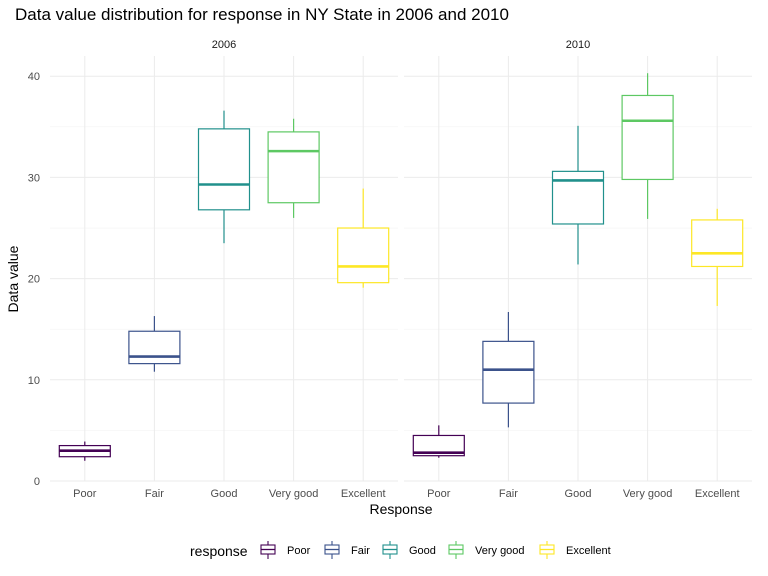 This screenshot has width=768, height=576. I want to click on box-2010-fair, so click(508, 370).